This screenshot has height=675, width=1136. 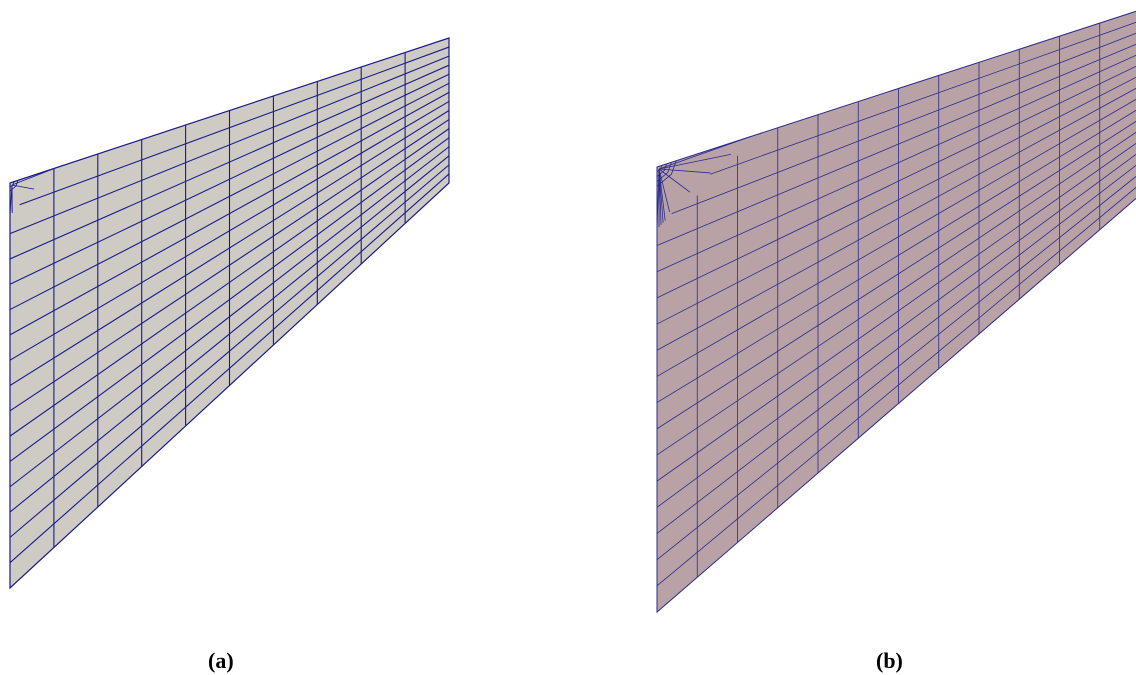 I want to click on caption-b: (b), so click(x=889, y=660).